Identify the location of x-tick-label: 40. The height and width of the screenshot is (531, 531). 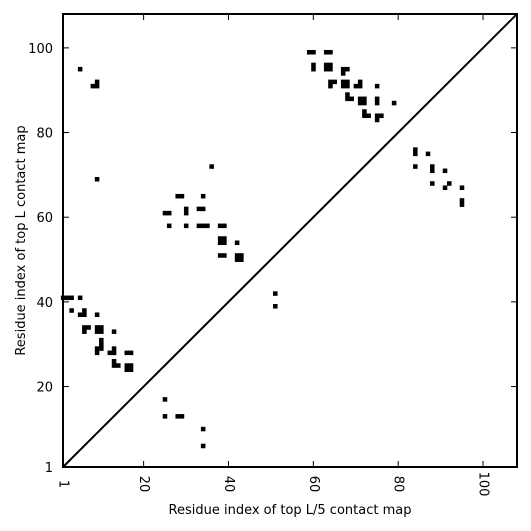
(228, 484).